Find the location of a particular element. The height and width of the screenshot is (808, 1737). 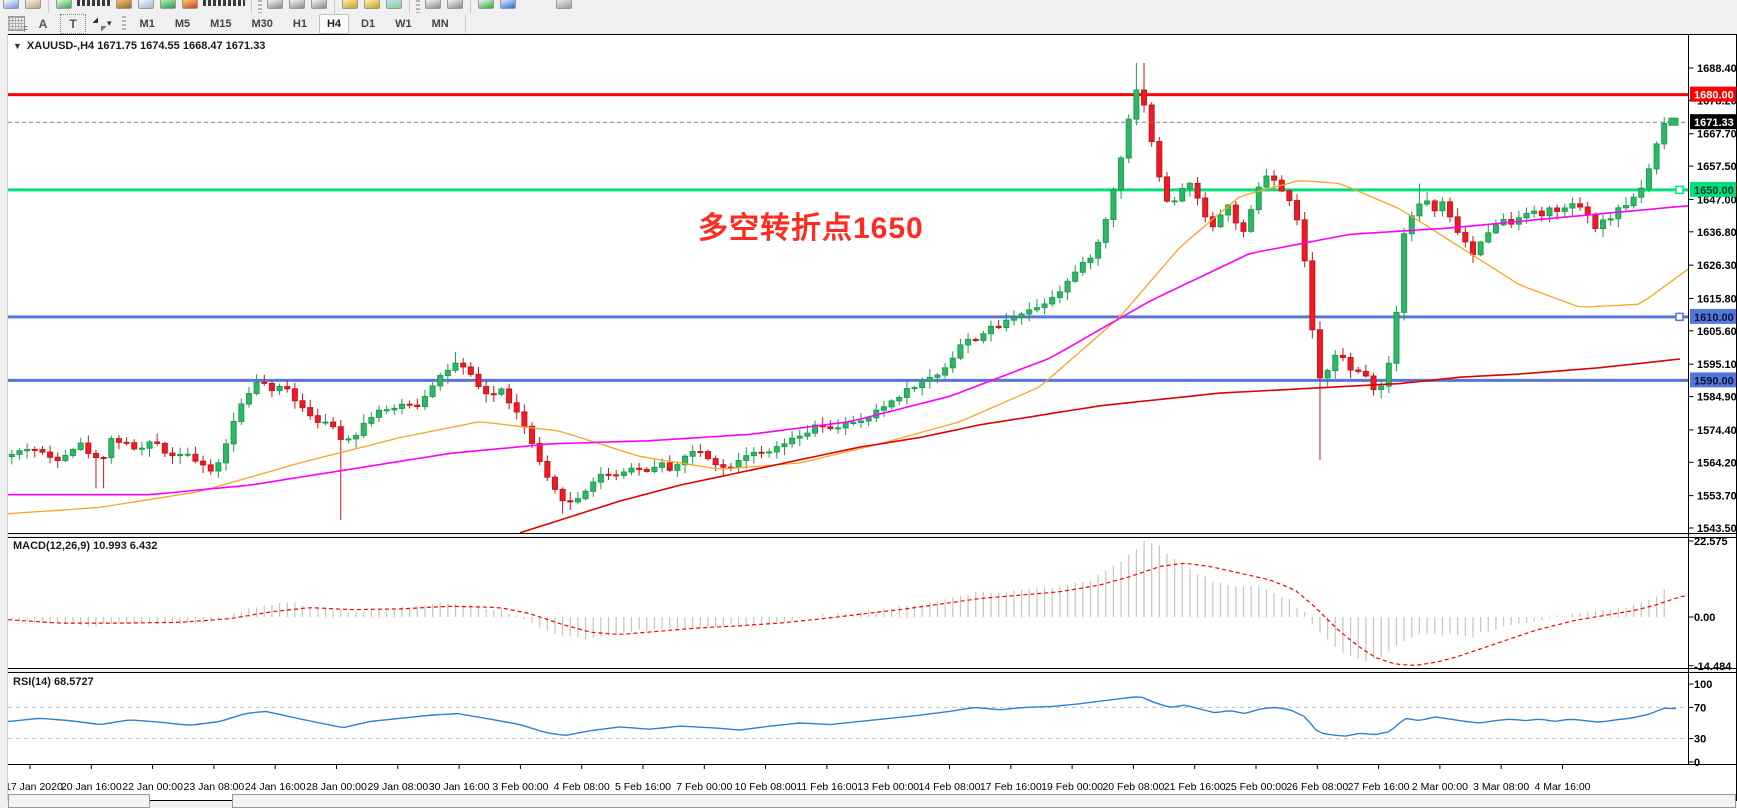

timeframe-button-h1: H1 is located at coordinates (299, 23).